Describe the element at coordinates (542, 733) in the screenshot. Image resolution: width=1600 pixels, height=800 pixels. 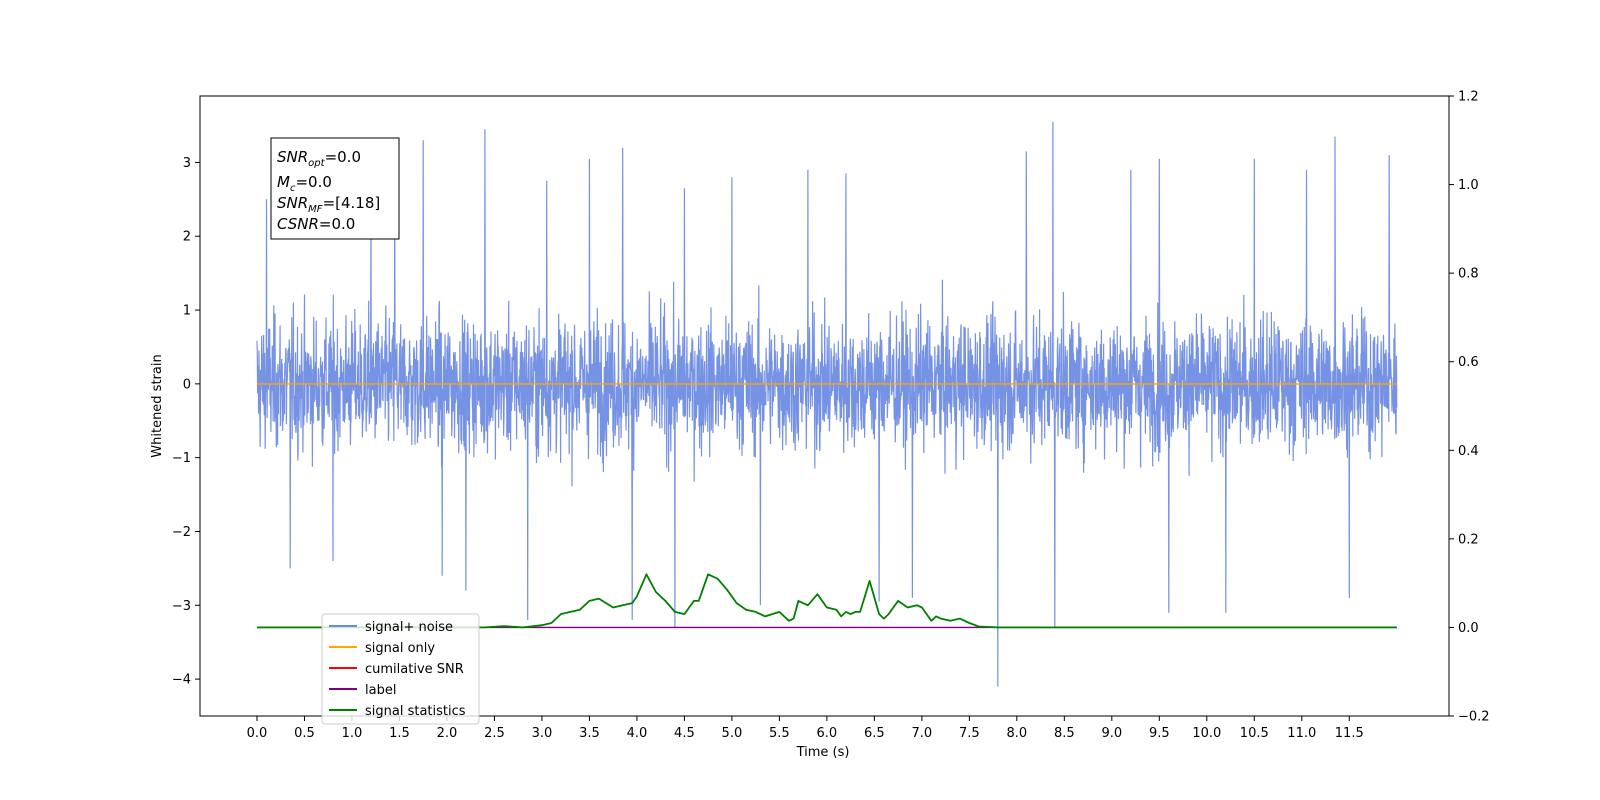
I see `x-tick-label: 3.0` at that location.